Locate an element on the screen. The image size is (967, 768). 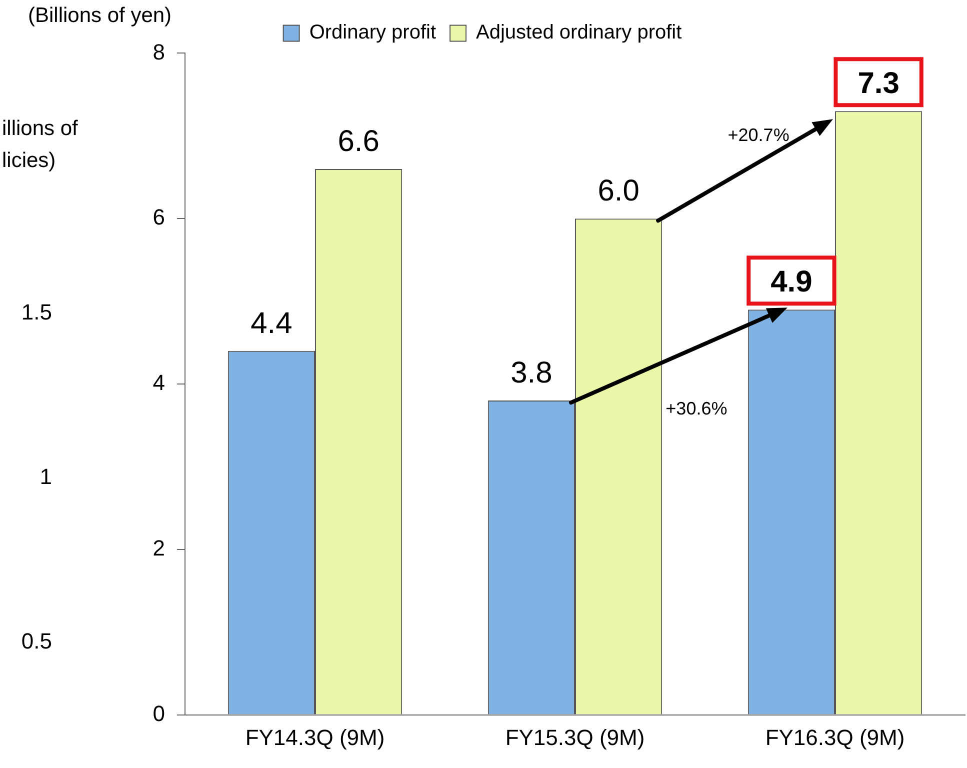
data-label: 7.3 is located at coordinates (879, 83).